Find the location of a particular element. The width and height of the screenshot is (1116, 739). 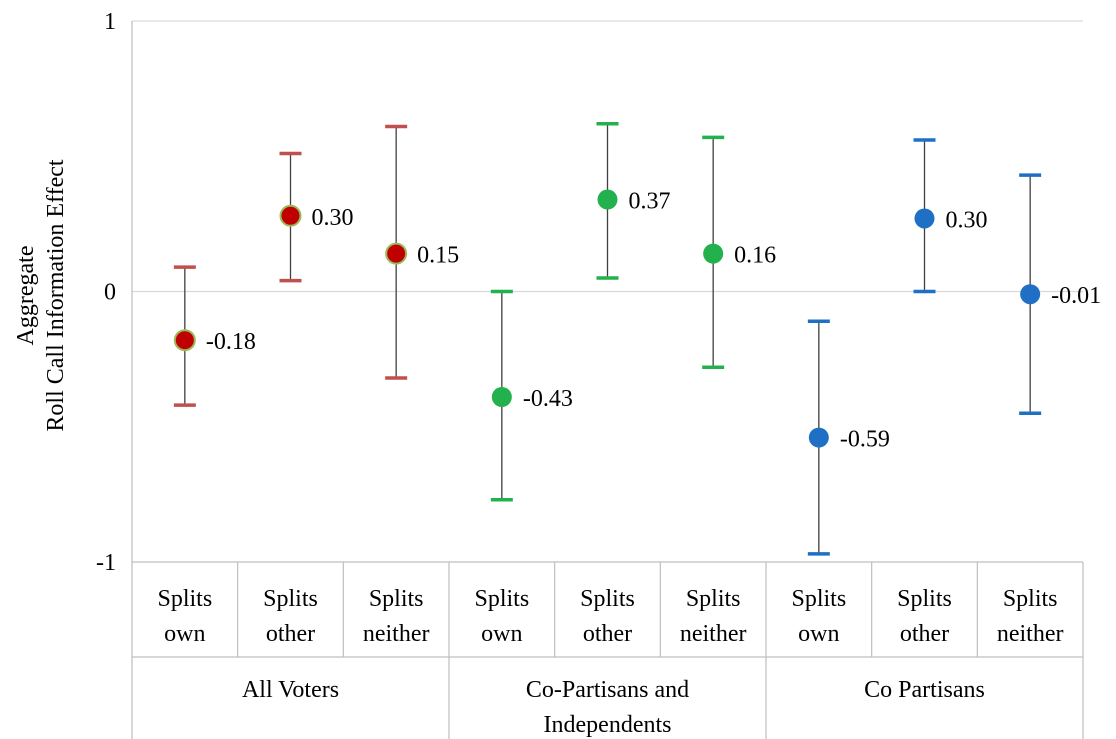

data-label: 0.37 is located at coordinates (650, 202).